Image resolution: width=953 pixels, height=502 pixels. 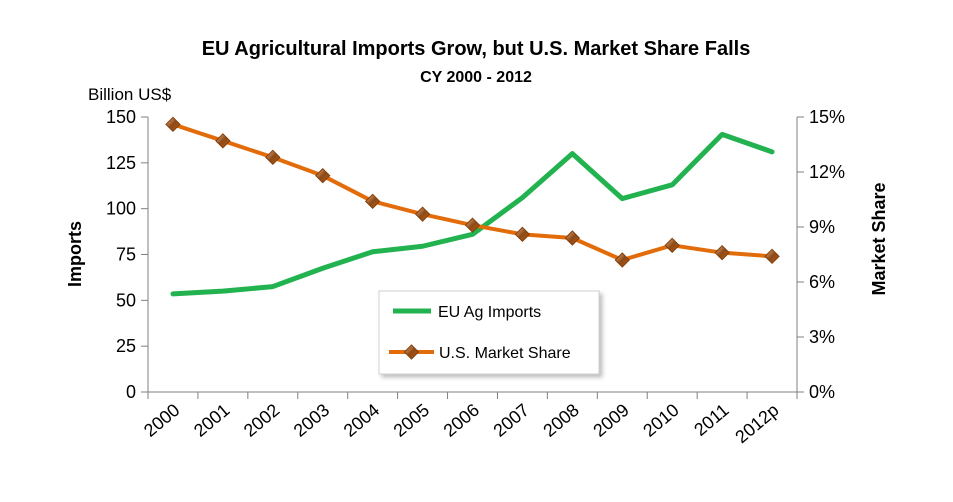 I want to click on legend-label-imports: EU Ag Imports, so click(x=489, y=312).